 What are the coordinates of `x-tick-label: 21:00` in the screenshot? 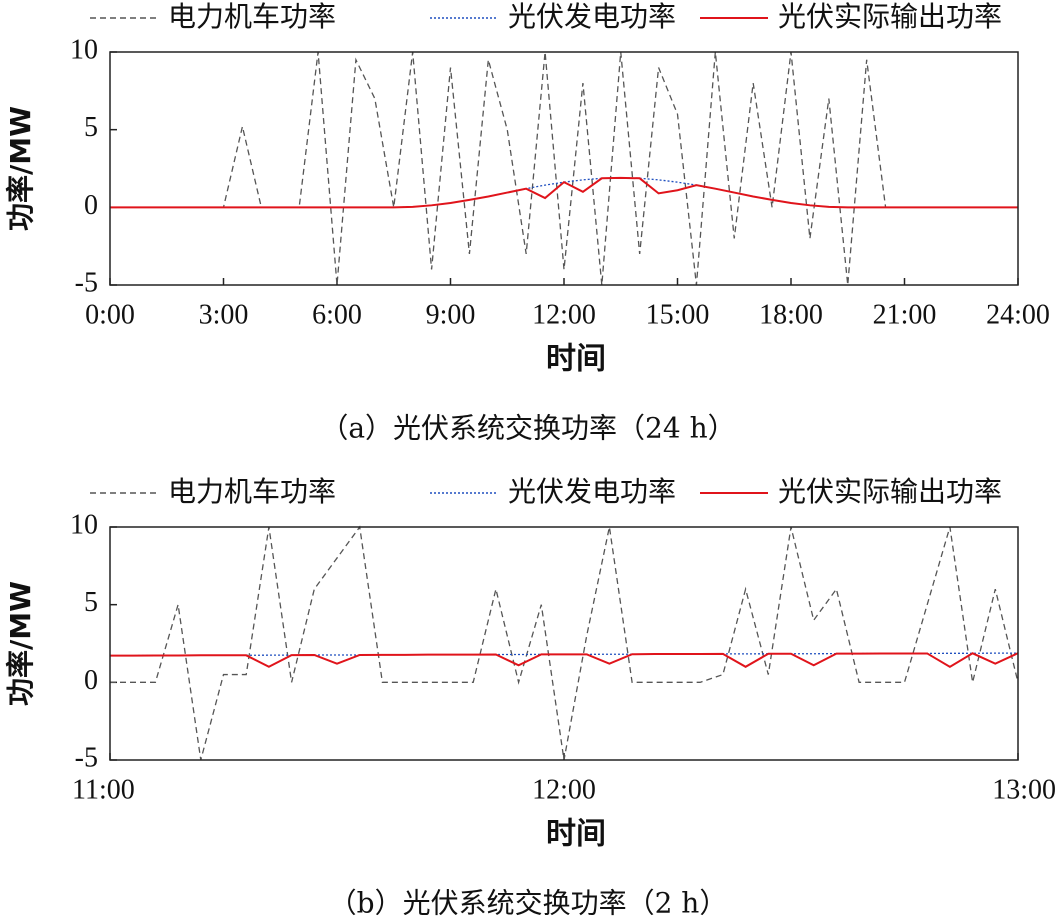 It's located at (905, 314).